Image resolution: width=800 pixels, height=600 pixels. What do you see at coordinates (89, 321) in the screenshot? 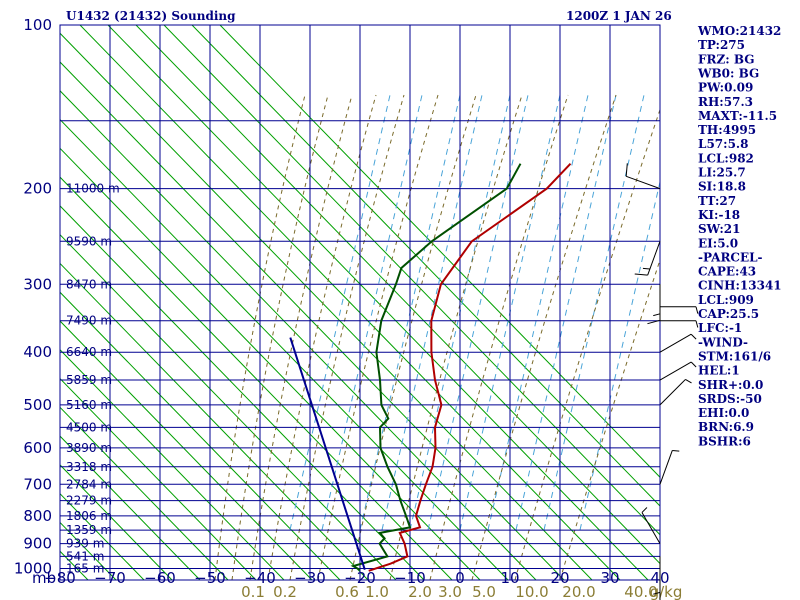
I see `height-label: 7490 m` at bounding box center [89, 321].